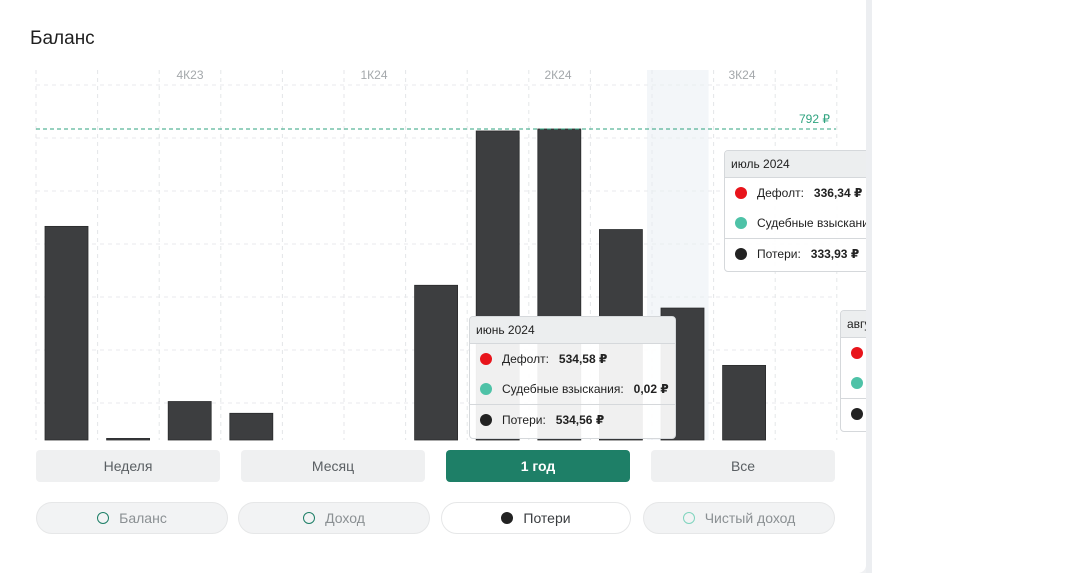 The width and height of the screenshot is (1080, 573). Describe the element at coordinates (62, 38) in the screenshot. I see `card-title: Баланс` at that location.